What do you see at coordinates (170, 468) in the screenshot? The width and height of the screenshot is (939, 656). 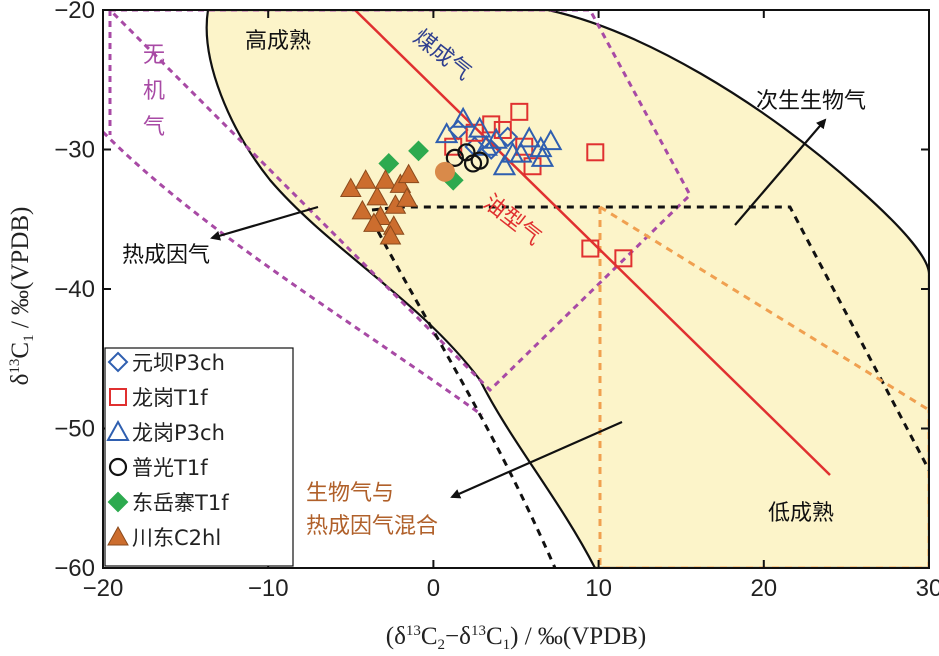 I see `legend-label: 普光T1f` at bounding box center [170, 468].